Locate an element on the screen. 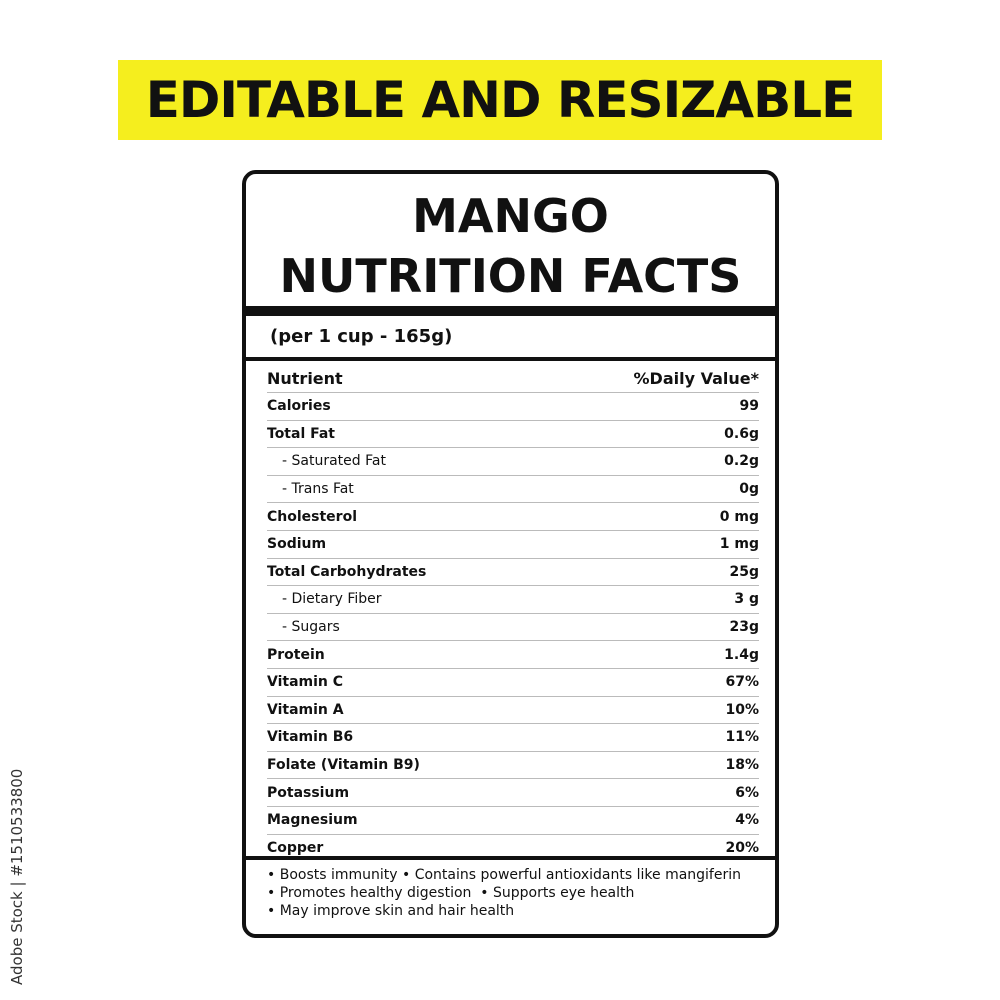 This screenshot has width=1000, height=1000. nutrient-name: Protein is located at coordinates (296, 654).